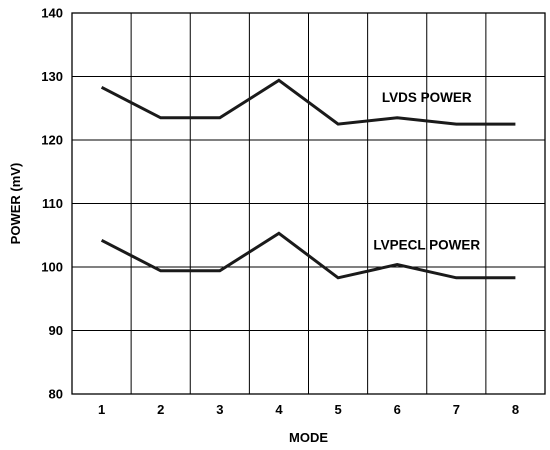 Image resolution: width=550 pixels, height=450 pixels. What do you see at coordinates (456, 409) in the screenshot?
I see `x-tick-label: 7` at bounding box center [456, 409].